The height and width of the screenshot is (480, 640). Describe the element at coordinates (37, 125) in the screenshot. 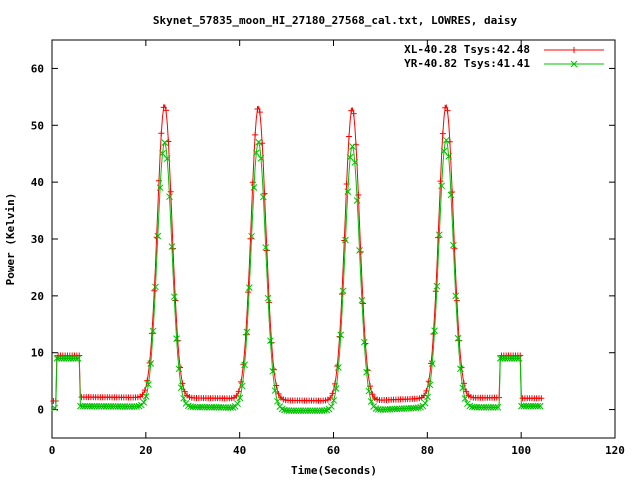

I see `y-tick-label: 50` at that location.